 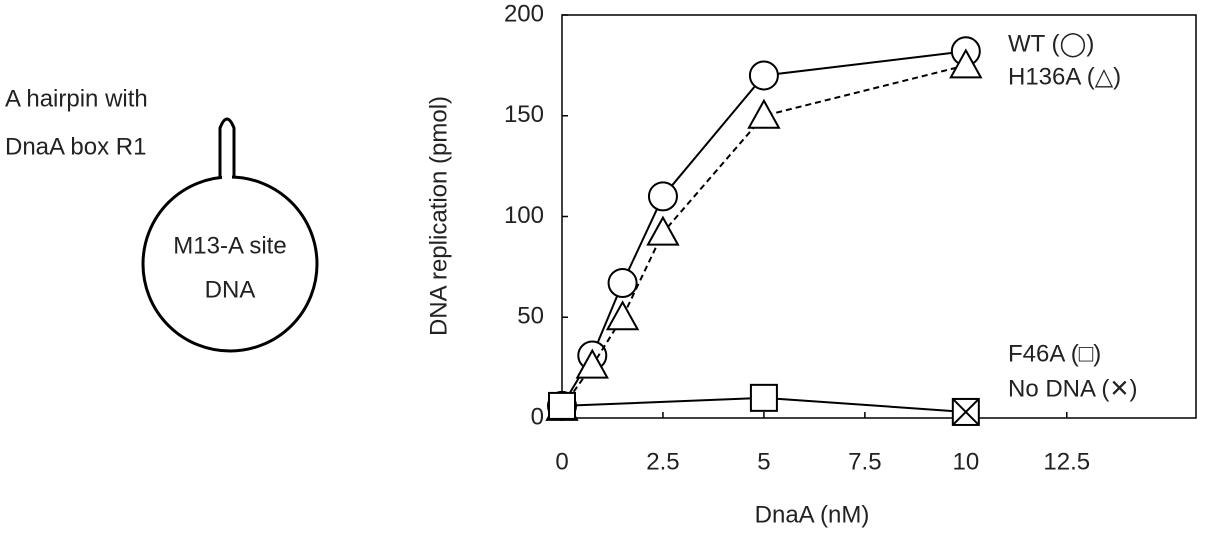 What do you see at coordinates (230, 264) in the screenshot?
I see `dna-circle` at bounding box center [230, 264].